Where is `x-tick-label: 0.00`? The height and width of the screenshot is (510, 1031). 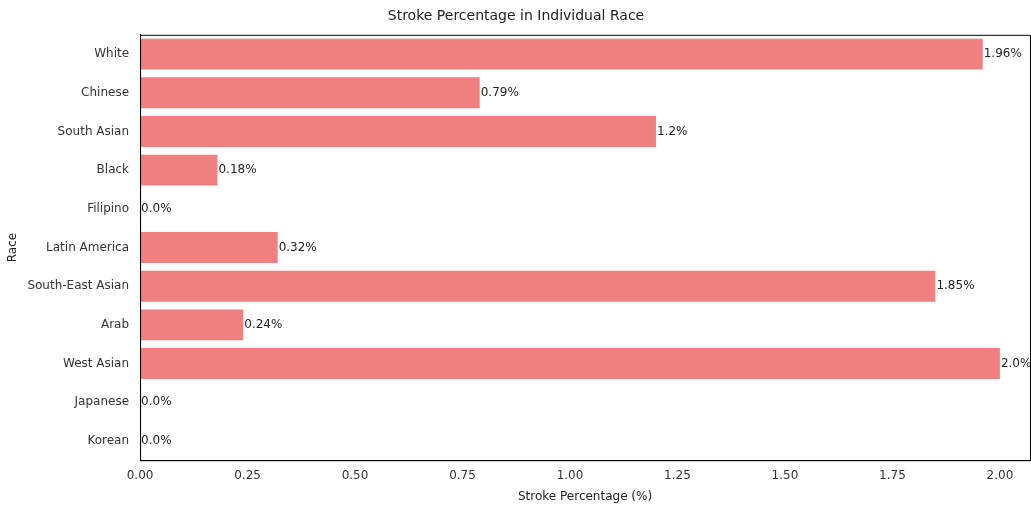 x-tick-label: 0.00 is located at coordinates (140, 474).